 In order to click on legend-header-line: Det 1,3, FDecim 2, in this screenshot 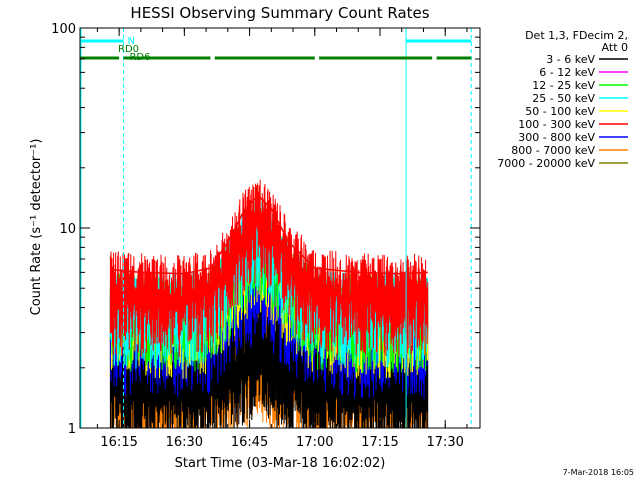, I will do `click(576, 35)`.